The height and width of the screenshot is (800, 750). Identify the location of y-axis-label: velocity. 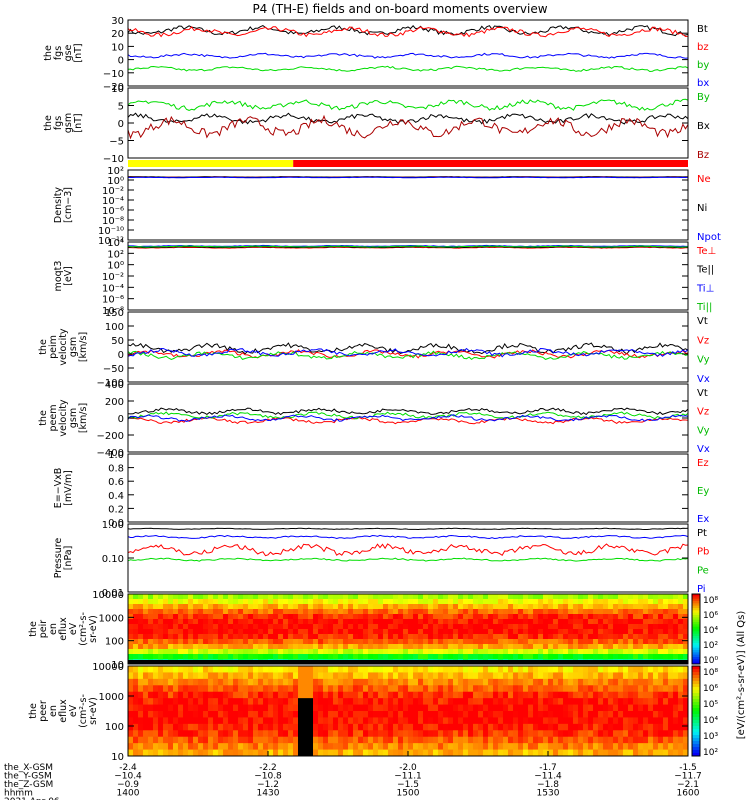
(63, 347).